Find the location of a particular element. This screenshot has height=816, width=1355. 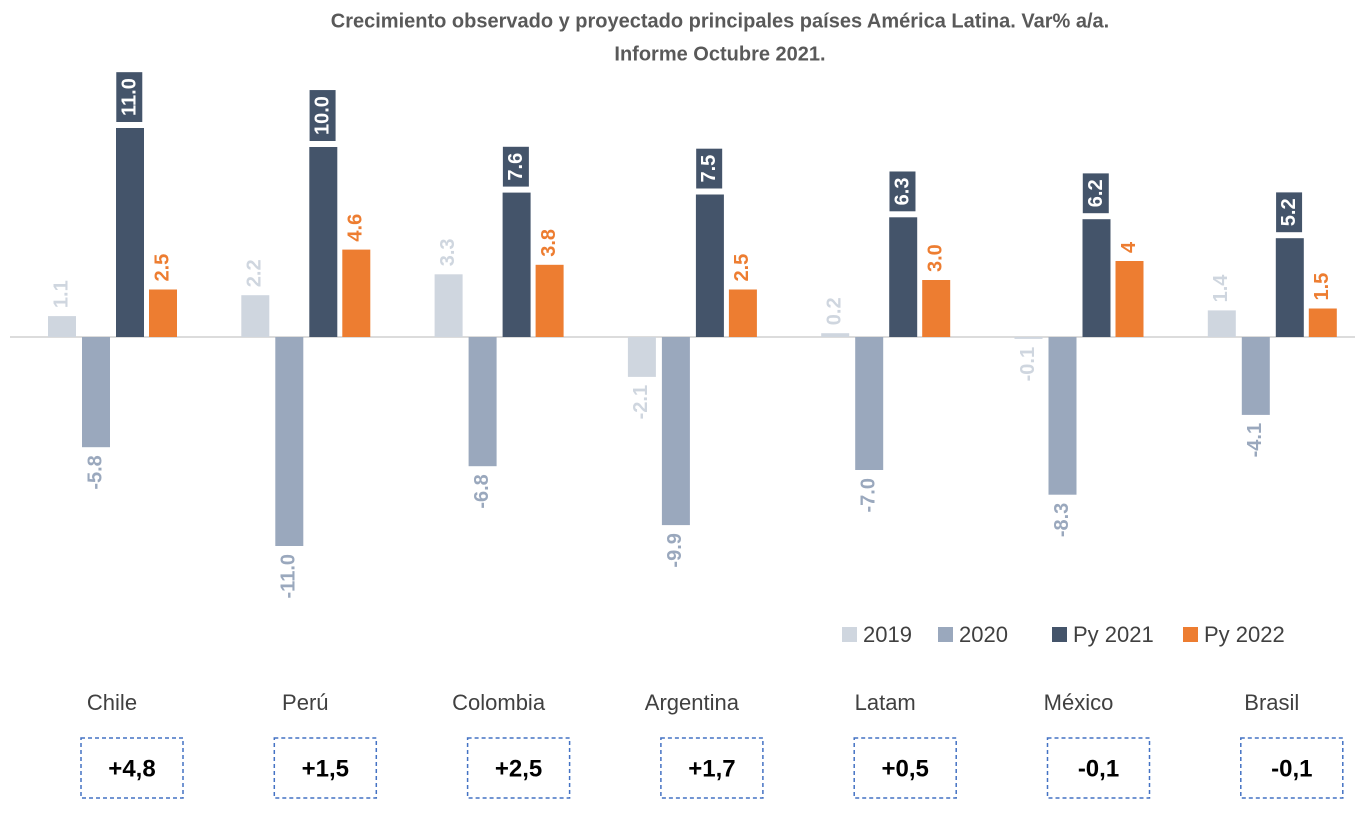

data-label: 7.6 is located at coordinates (516, 167).